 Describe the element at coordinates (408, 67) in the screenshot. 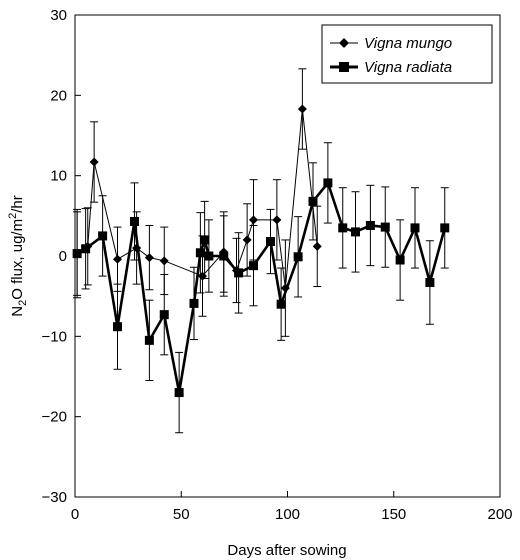

I see `legend-label-vigna-radiata: Vigna radiata` at that location.